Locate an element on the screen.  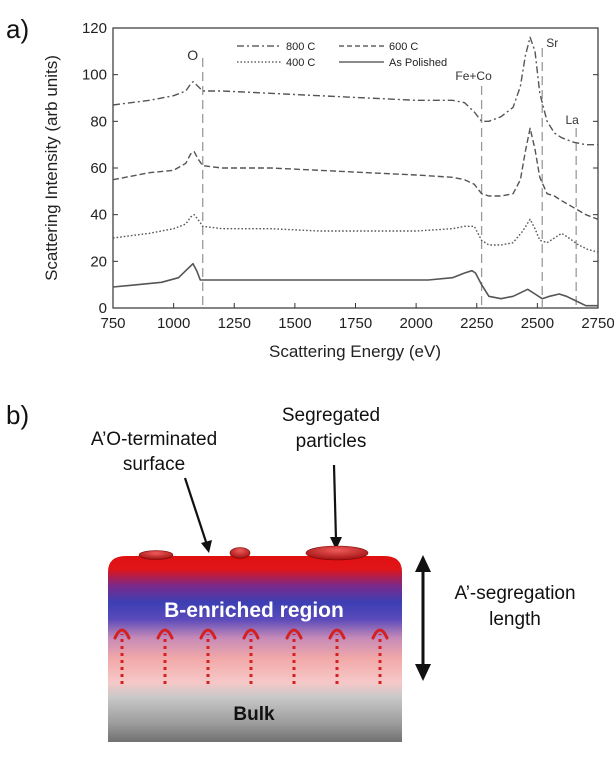
x-axis-title: Scattering Energy (eV) is located at coordinates (355, 351).